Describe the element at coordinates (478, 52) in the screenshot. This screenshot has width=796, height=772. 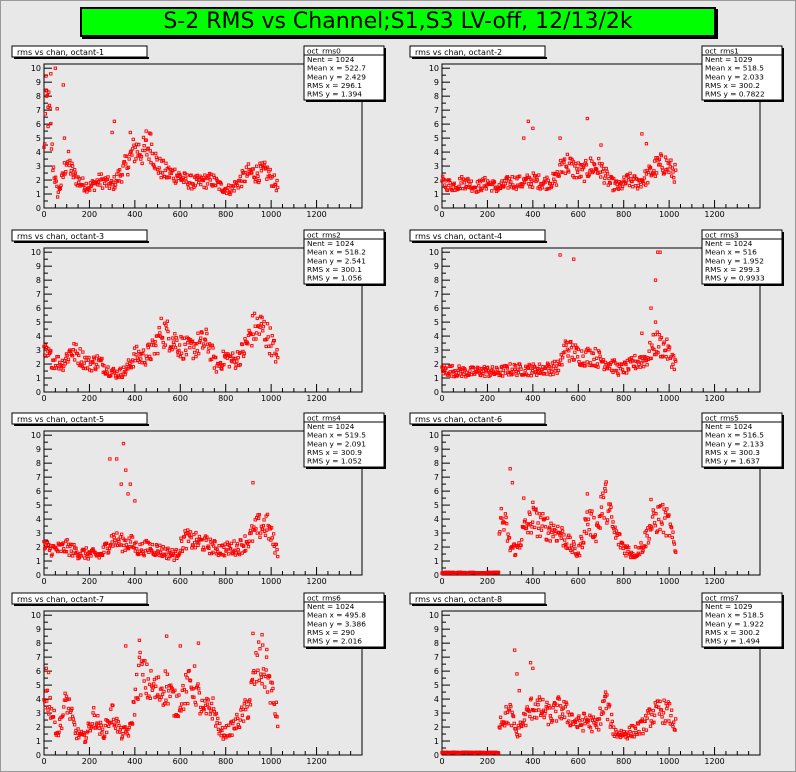
I see `pad-title-box: rms vs chan, octant-2` at that location.